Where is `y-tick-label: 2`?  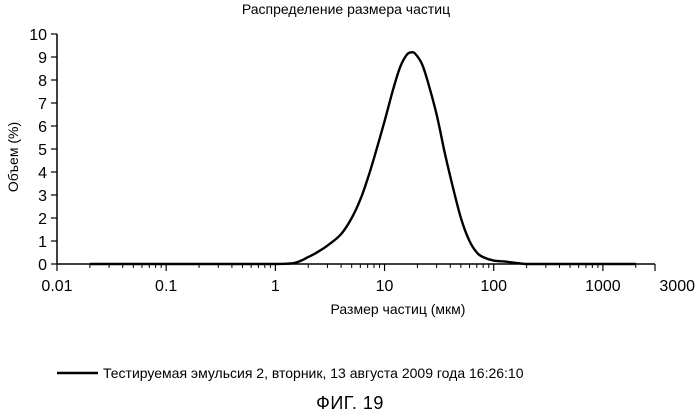 y-tick-label: 2 is located at coordinates (42, 219).